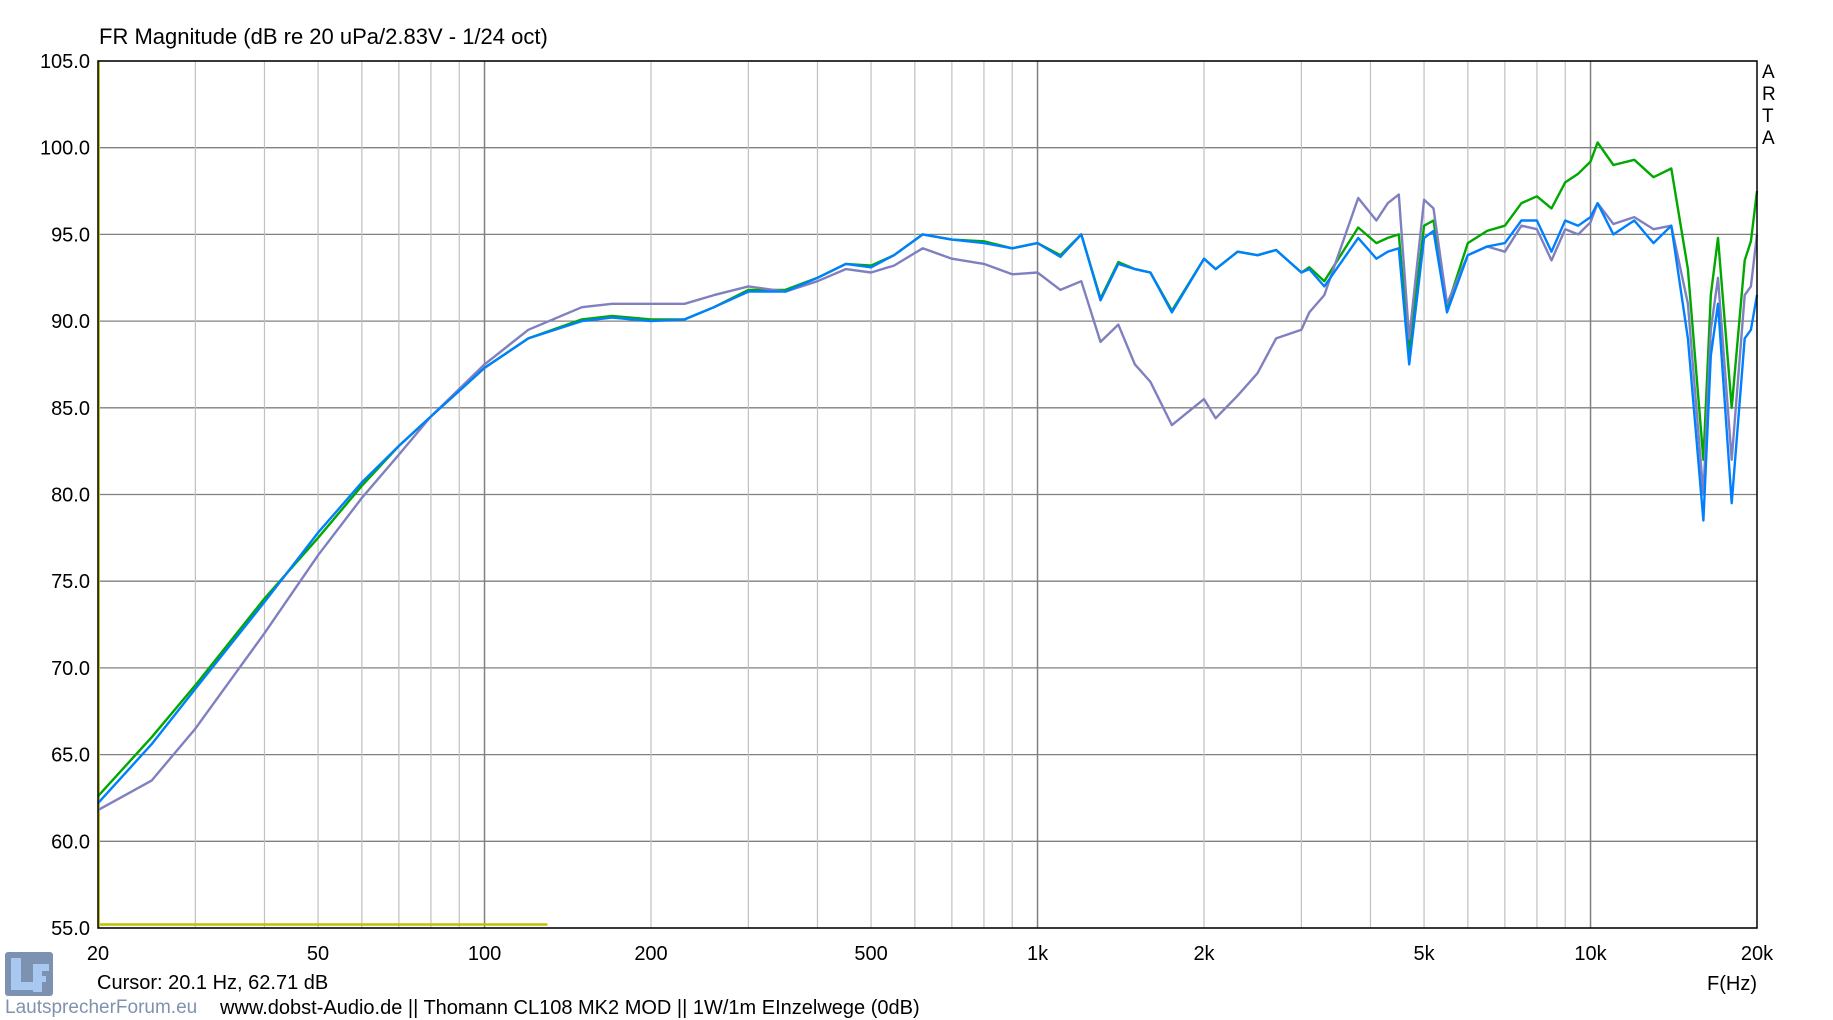  Describe the element at coordinates (70, 842) in the screenshot. I see `y-tick-label: 60.0` at that location.